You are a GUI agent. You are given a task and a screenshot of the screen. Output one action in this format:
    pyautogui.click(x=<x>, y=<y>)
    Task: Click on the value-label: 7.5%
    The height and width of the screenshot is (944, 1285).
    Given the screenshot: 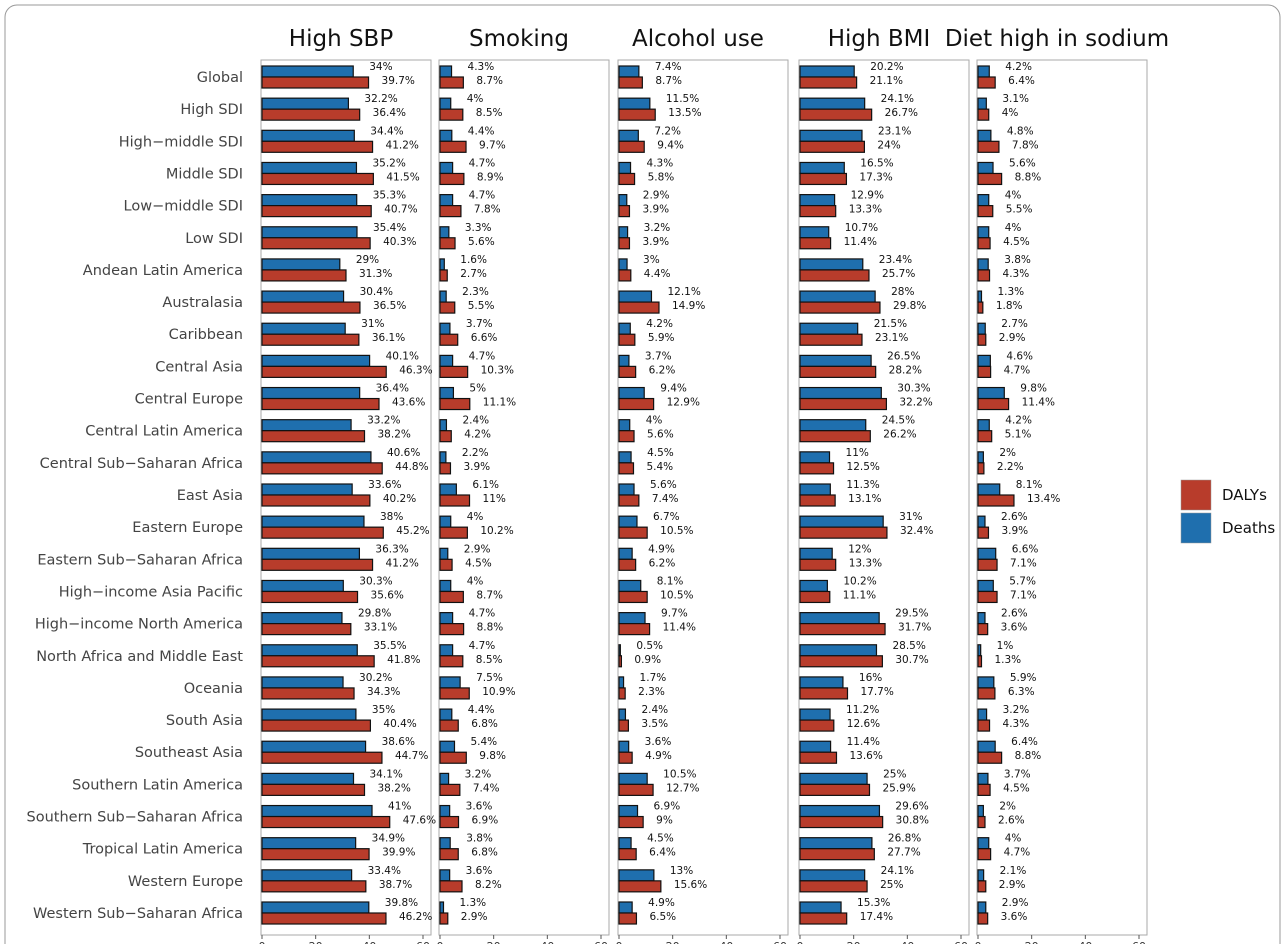 What is the action you would take?
    pyautogui.click(x=489, y=678)
    